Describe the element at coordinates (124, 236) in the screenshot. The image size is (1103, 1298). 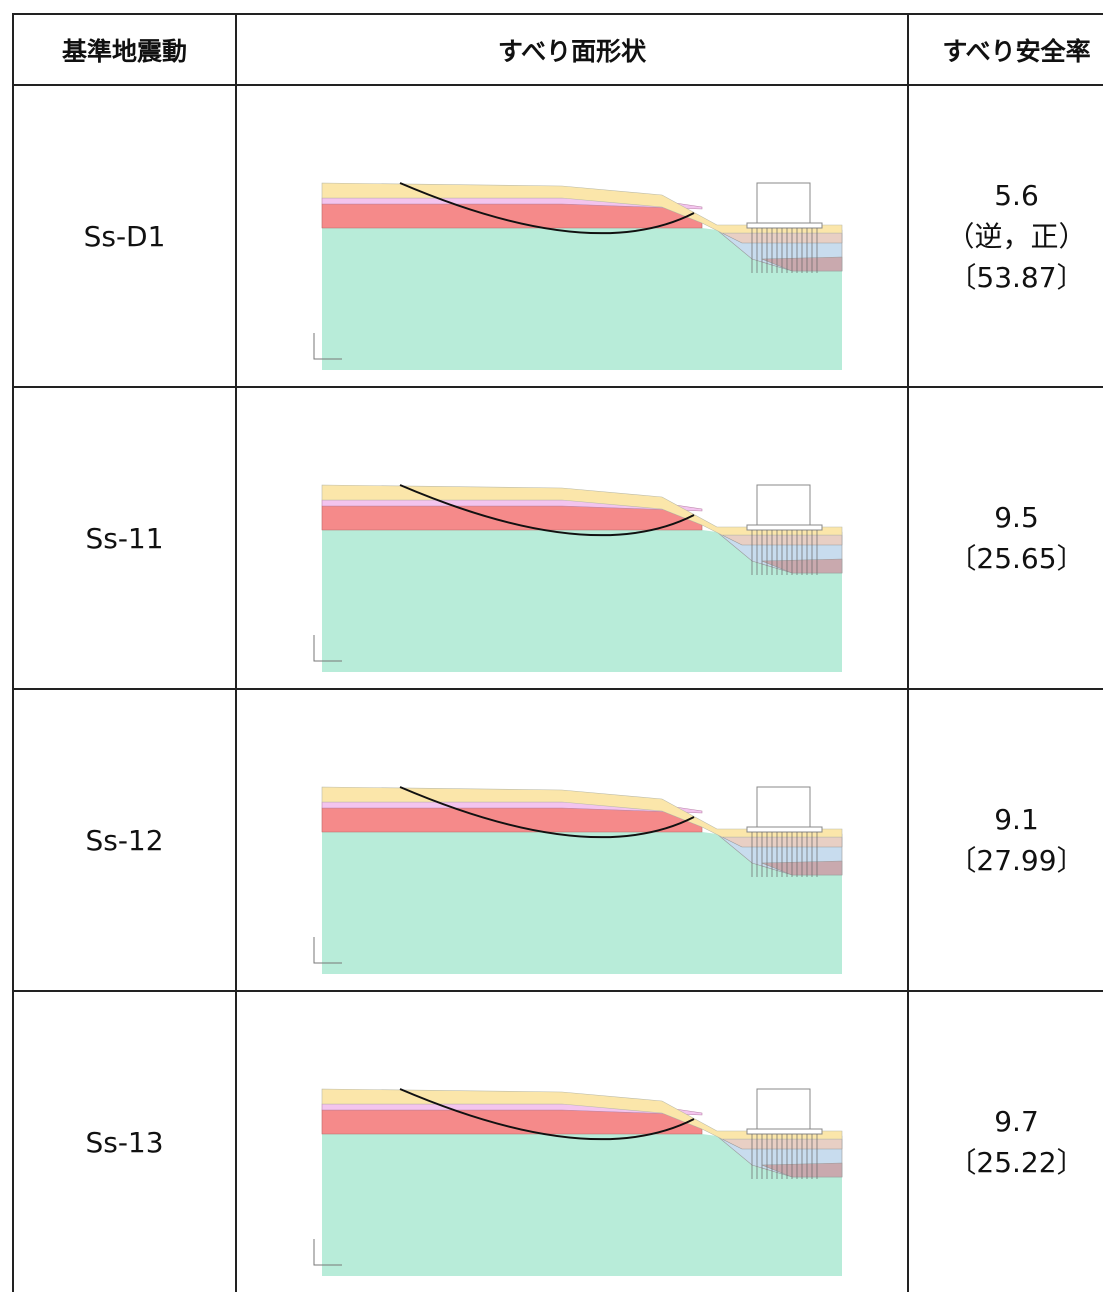
I see `motion-cell: Ss-D1` at that location.